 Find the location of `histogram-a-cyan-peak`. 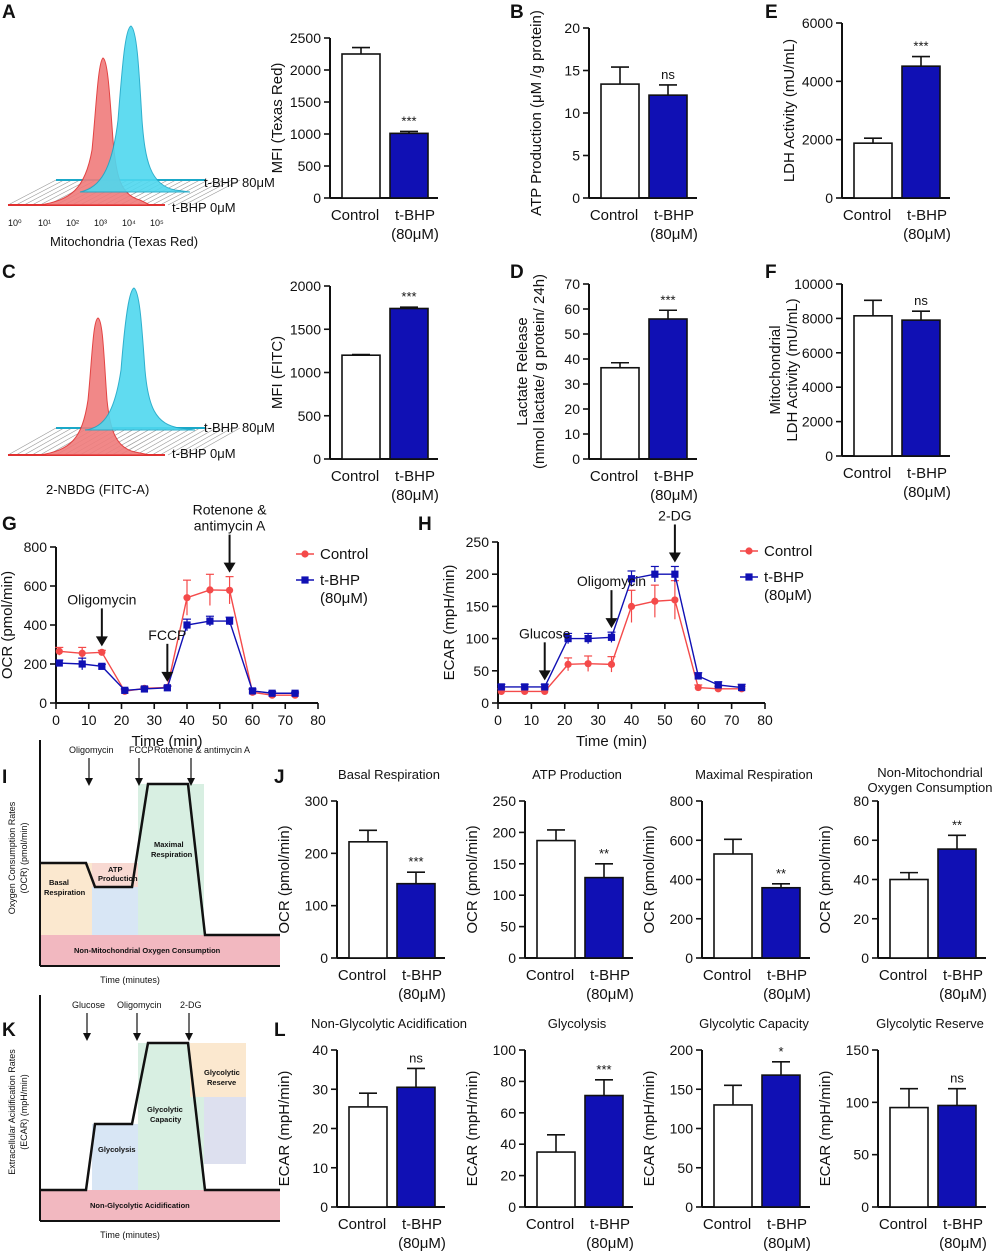

histogram-a-cyan-peak is located at coordinates (135, 109).